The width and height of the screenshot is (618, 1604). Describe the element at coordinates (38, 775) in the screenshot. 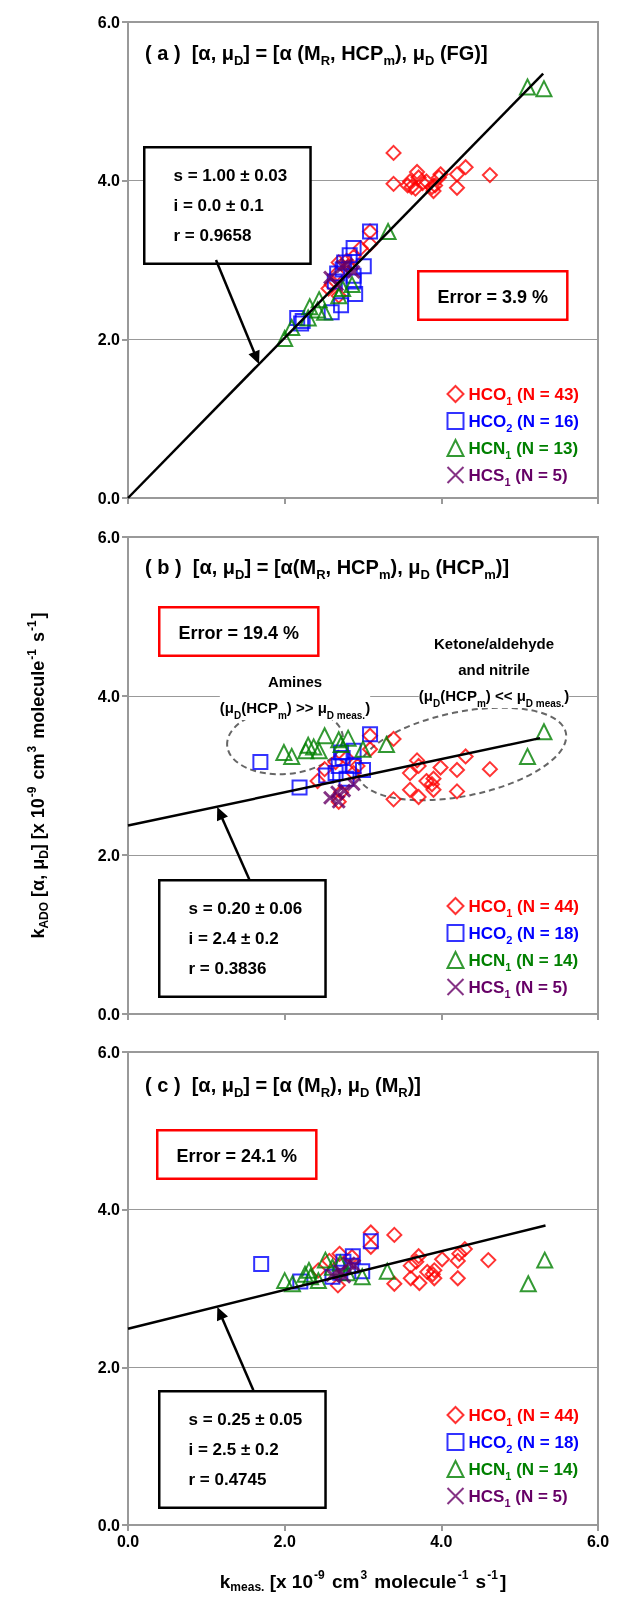

I see `text: kADO [α, μD] [x 10-9 cm3 molecule-1 s-1]` at that location.